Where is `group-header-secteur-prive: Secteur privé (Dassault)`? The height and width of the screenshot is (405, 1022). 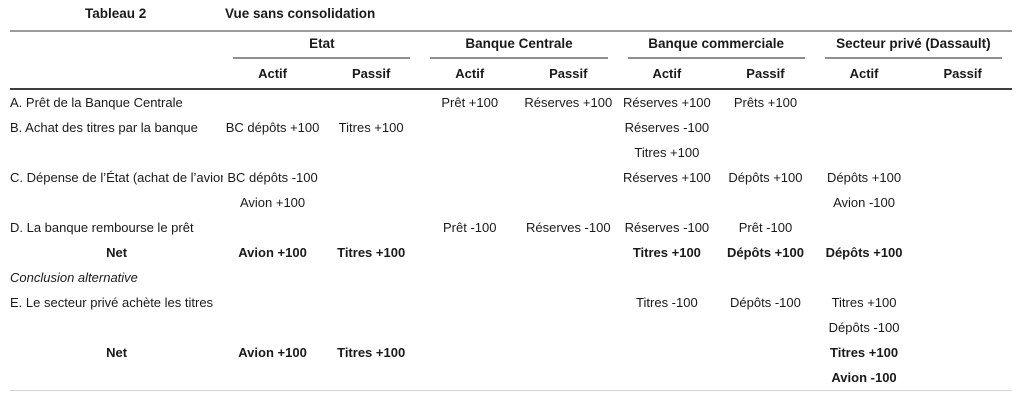 group-header-secteur-prive: Secteur privé (Dassault) is located at coordinates (913, 45).